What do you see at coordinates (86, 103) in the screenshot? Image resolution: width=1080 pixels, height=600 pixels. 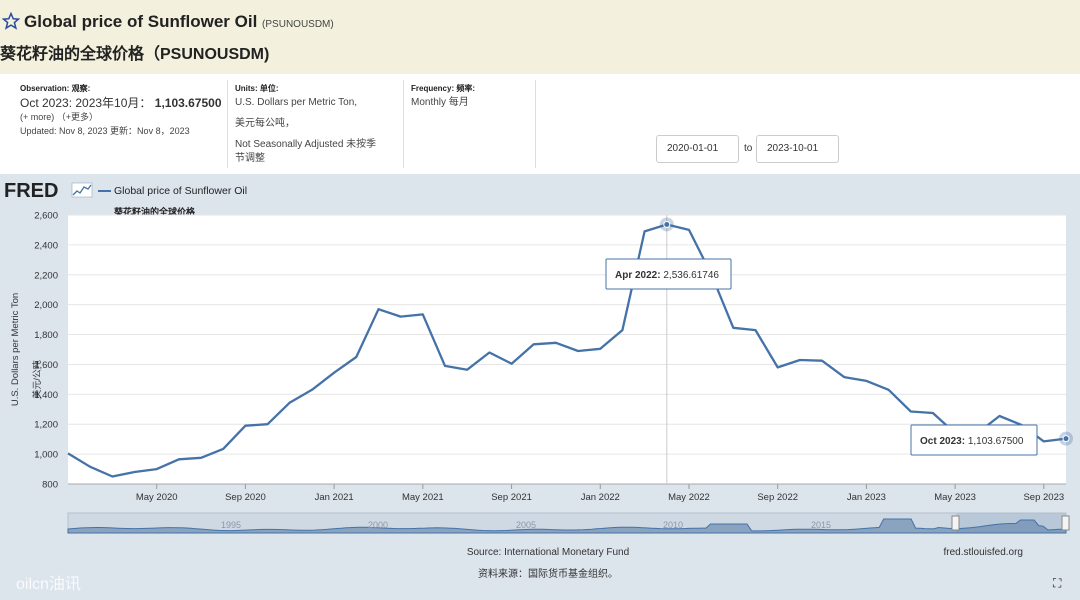 I see `observation-date: Oct 2023: 2023年10月：` at bounding box center [86, 103].